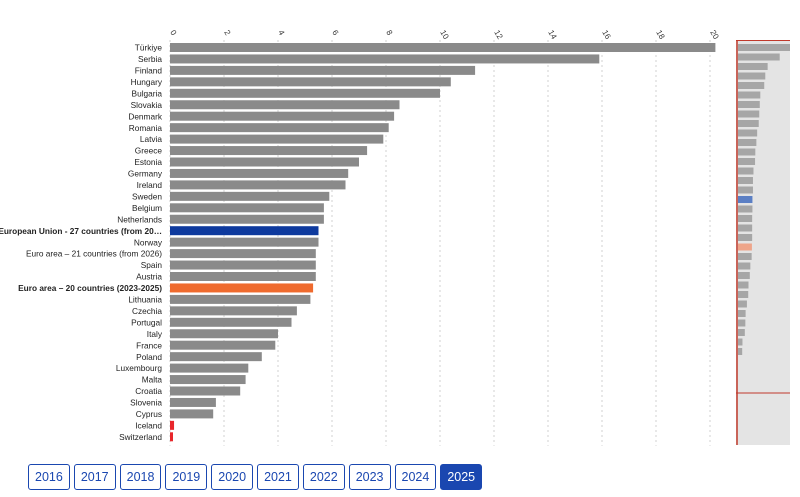  Describe the element at coordinates (94, 477) in the screenshot. I see `year-button-2017: 2017` at that location.